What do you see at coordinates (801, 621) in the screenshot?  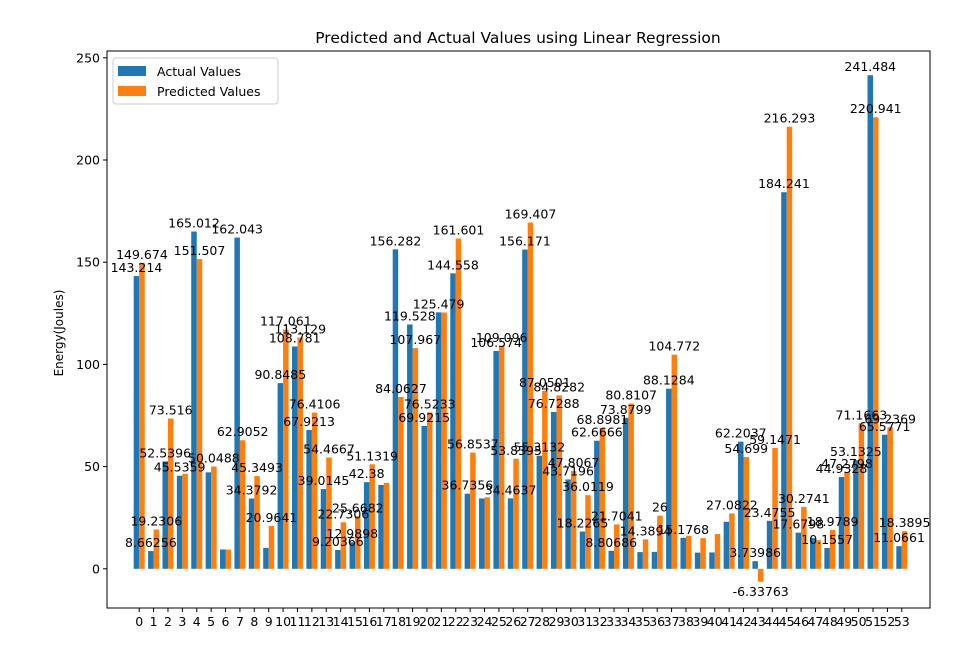 I see `x-tick-label: 46` at bounding box center [801, 621].